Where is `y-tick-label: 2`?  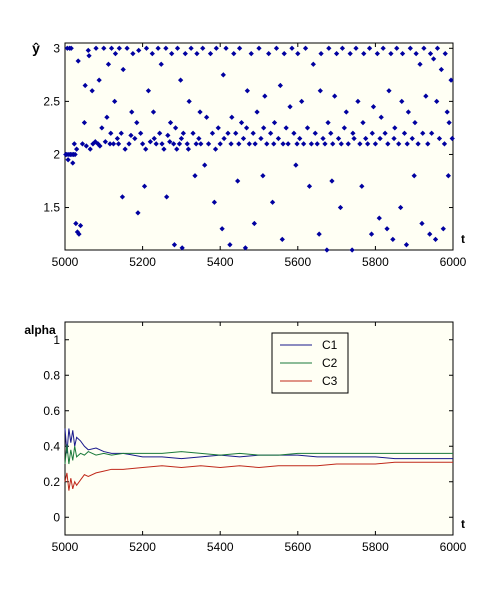
y-tick-label: 2 is located at coordinates (56, 154).